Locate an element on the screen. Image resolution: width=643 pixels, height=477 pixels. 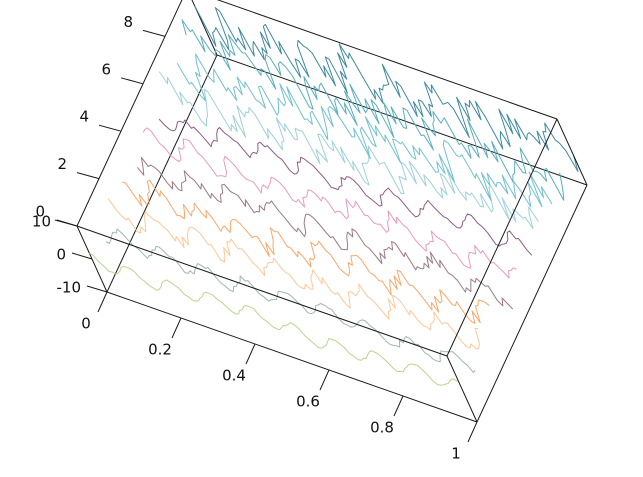
x-tick-label: 0 is located at coordinates (86, 324).